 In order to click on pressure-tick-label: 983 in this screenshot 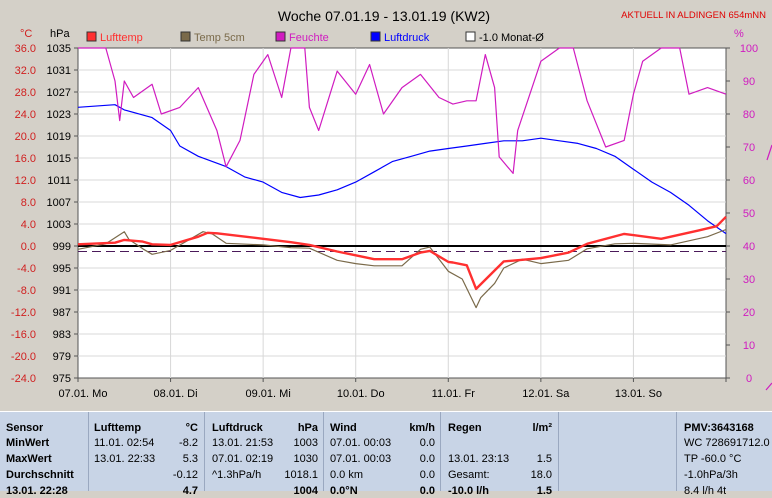, I will do `click(62, 335)`.